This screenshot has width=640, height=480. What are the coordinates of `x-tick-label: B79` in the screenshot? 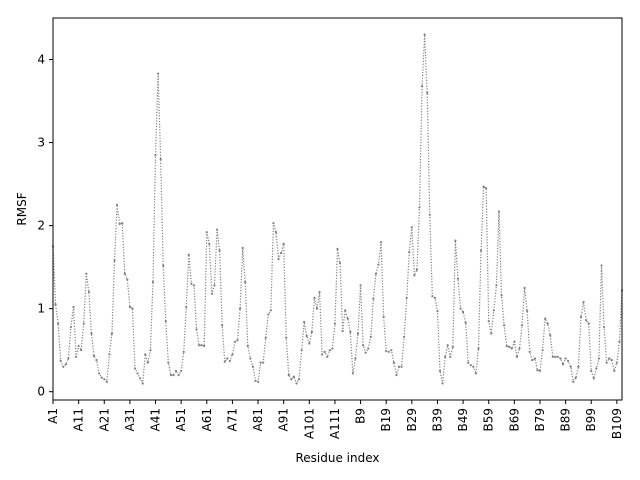 It's located at (540, 420).